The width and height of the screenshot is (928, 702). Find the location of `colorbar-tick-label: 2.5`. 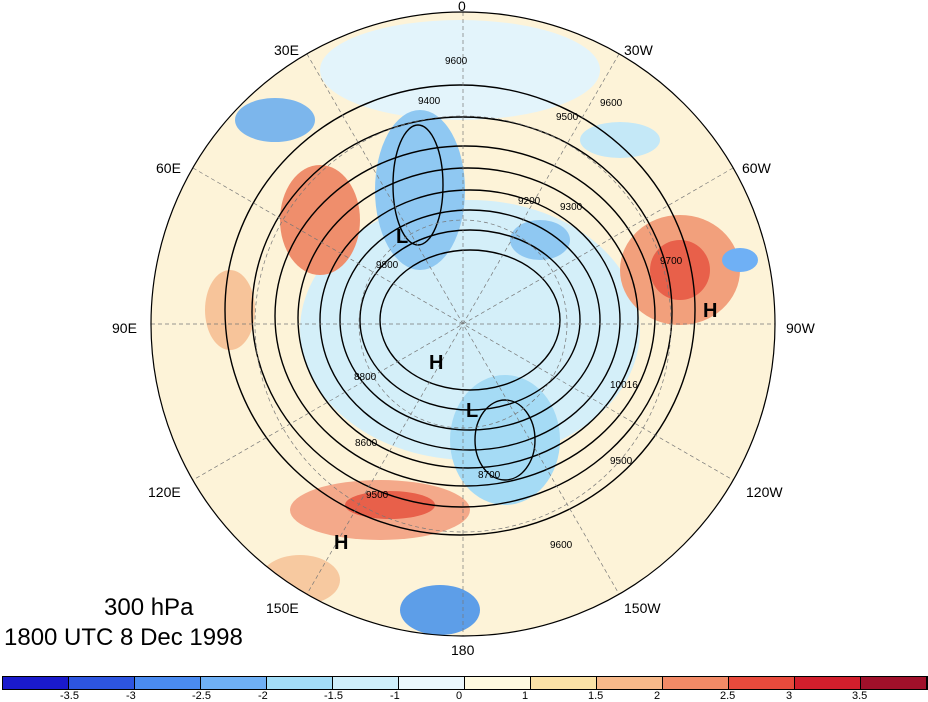

colorbar-tick-label: 2.5 is located at coordinates (728, 696).